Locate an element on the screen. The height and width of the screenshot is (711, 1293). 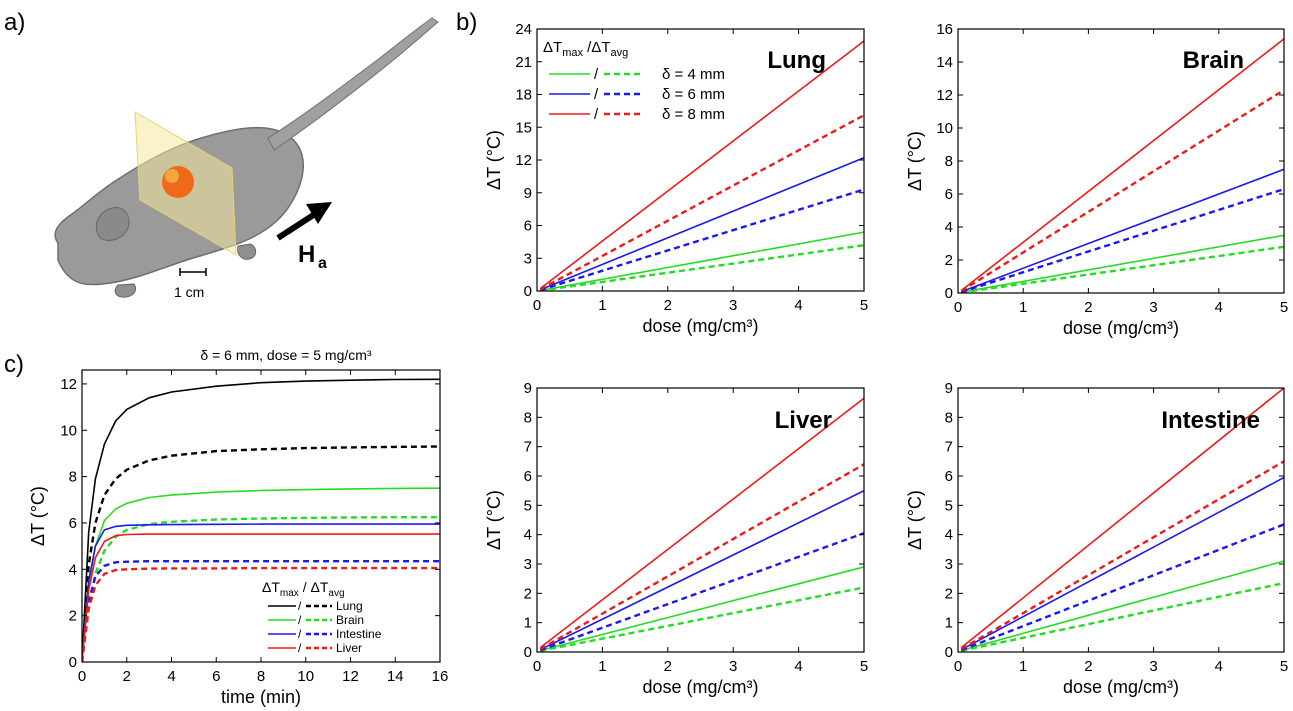
field-label: H is located at coordinates (306, 254).